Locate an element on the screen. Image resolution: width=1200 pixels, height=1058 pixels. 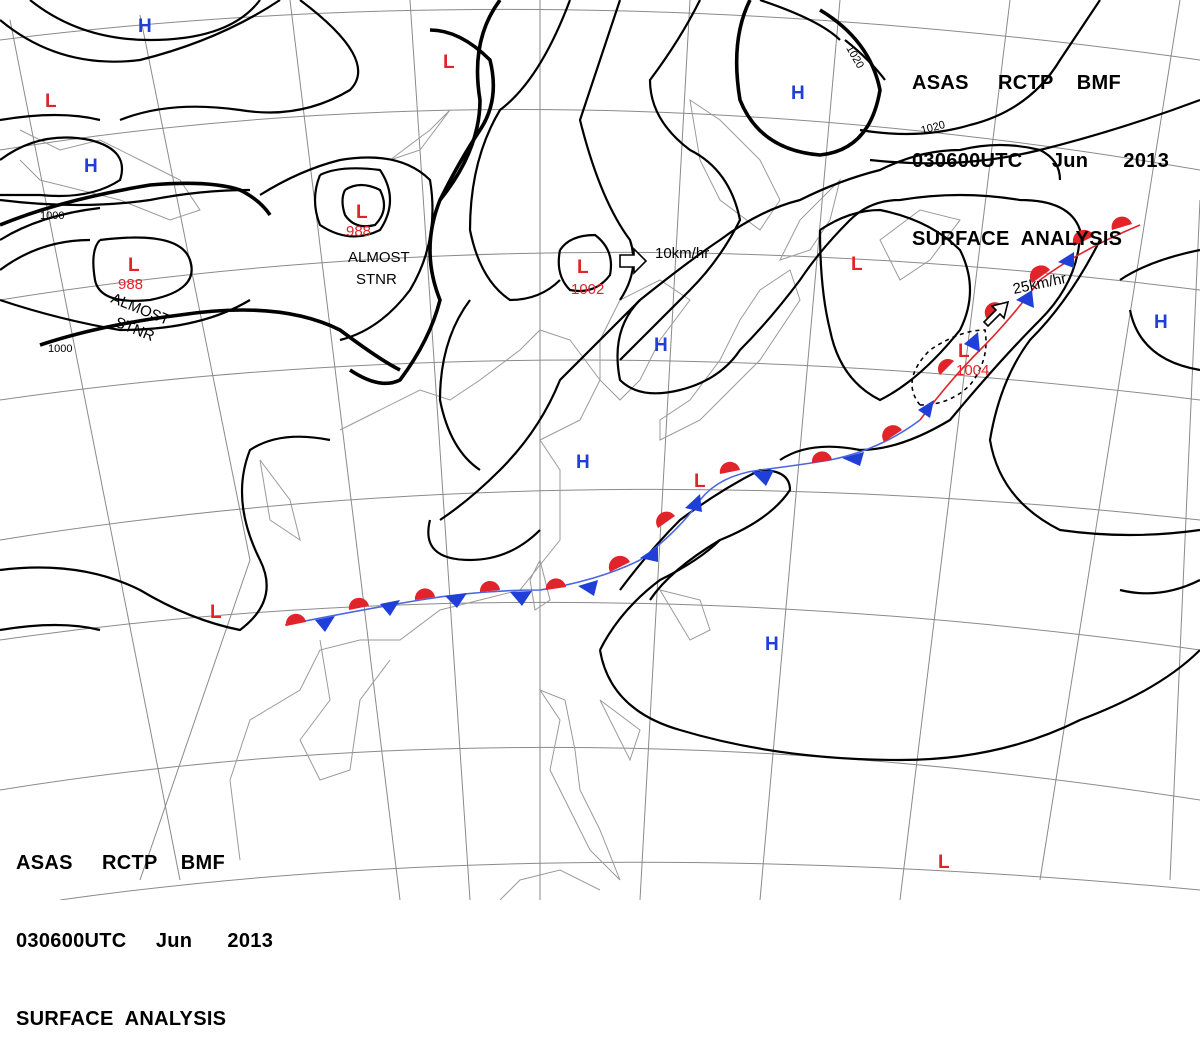
note-text: STNR is located at coordinates (376, 279).